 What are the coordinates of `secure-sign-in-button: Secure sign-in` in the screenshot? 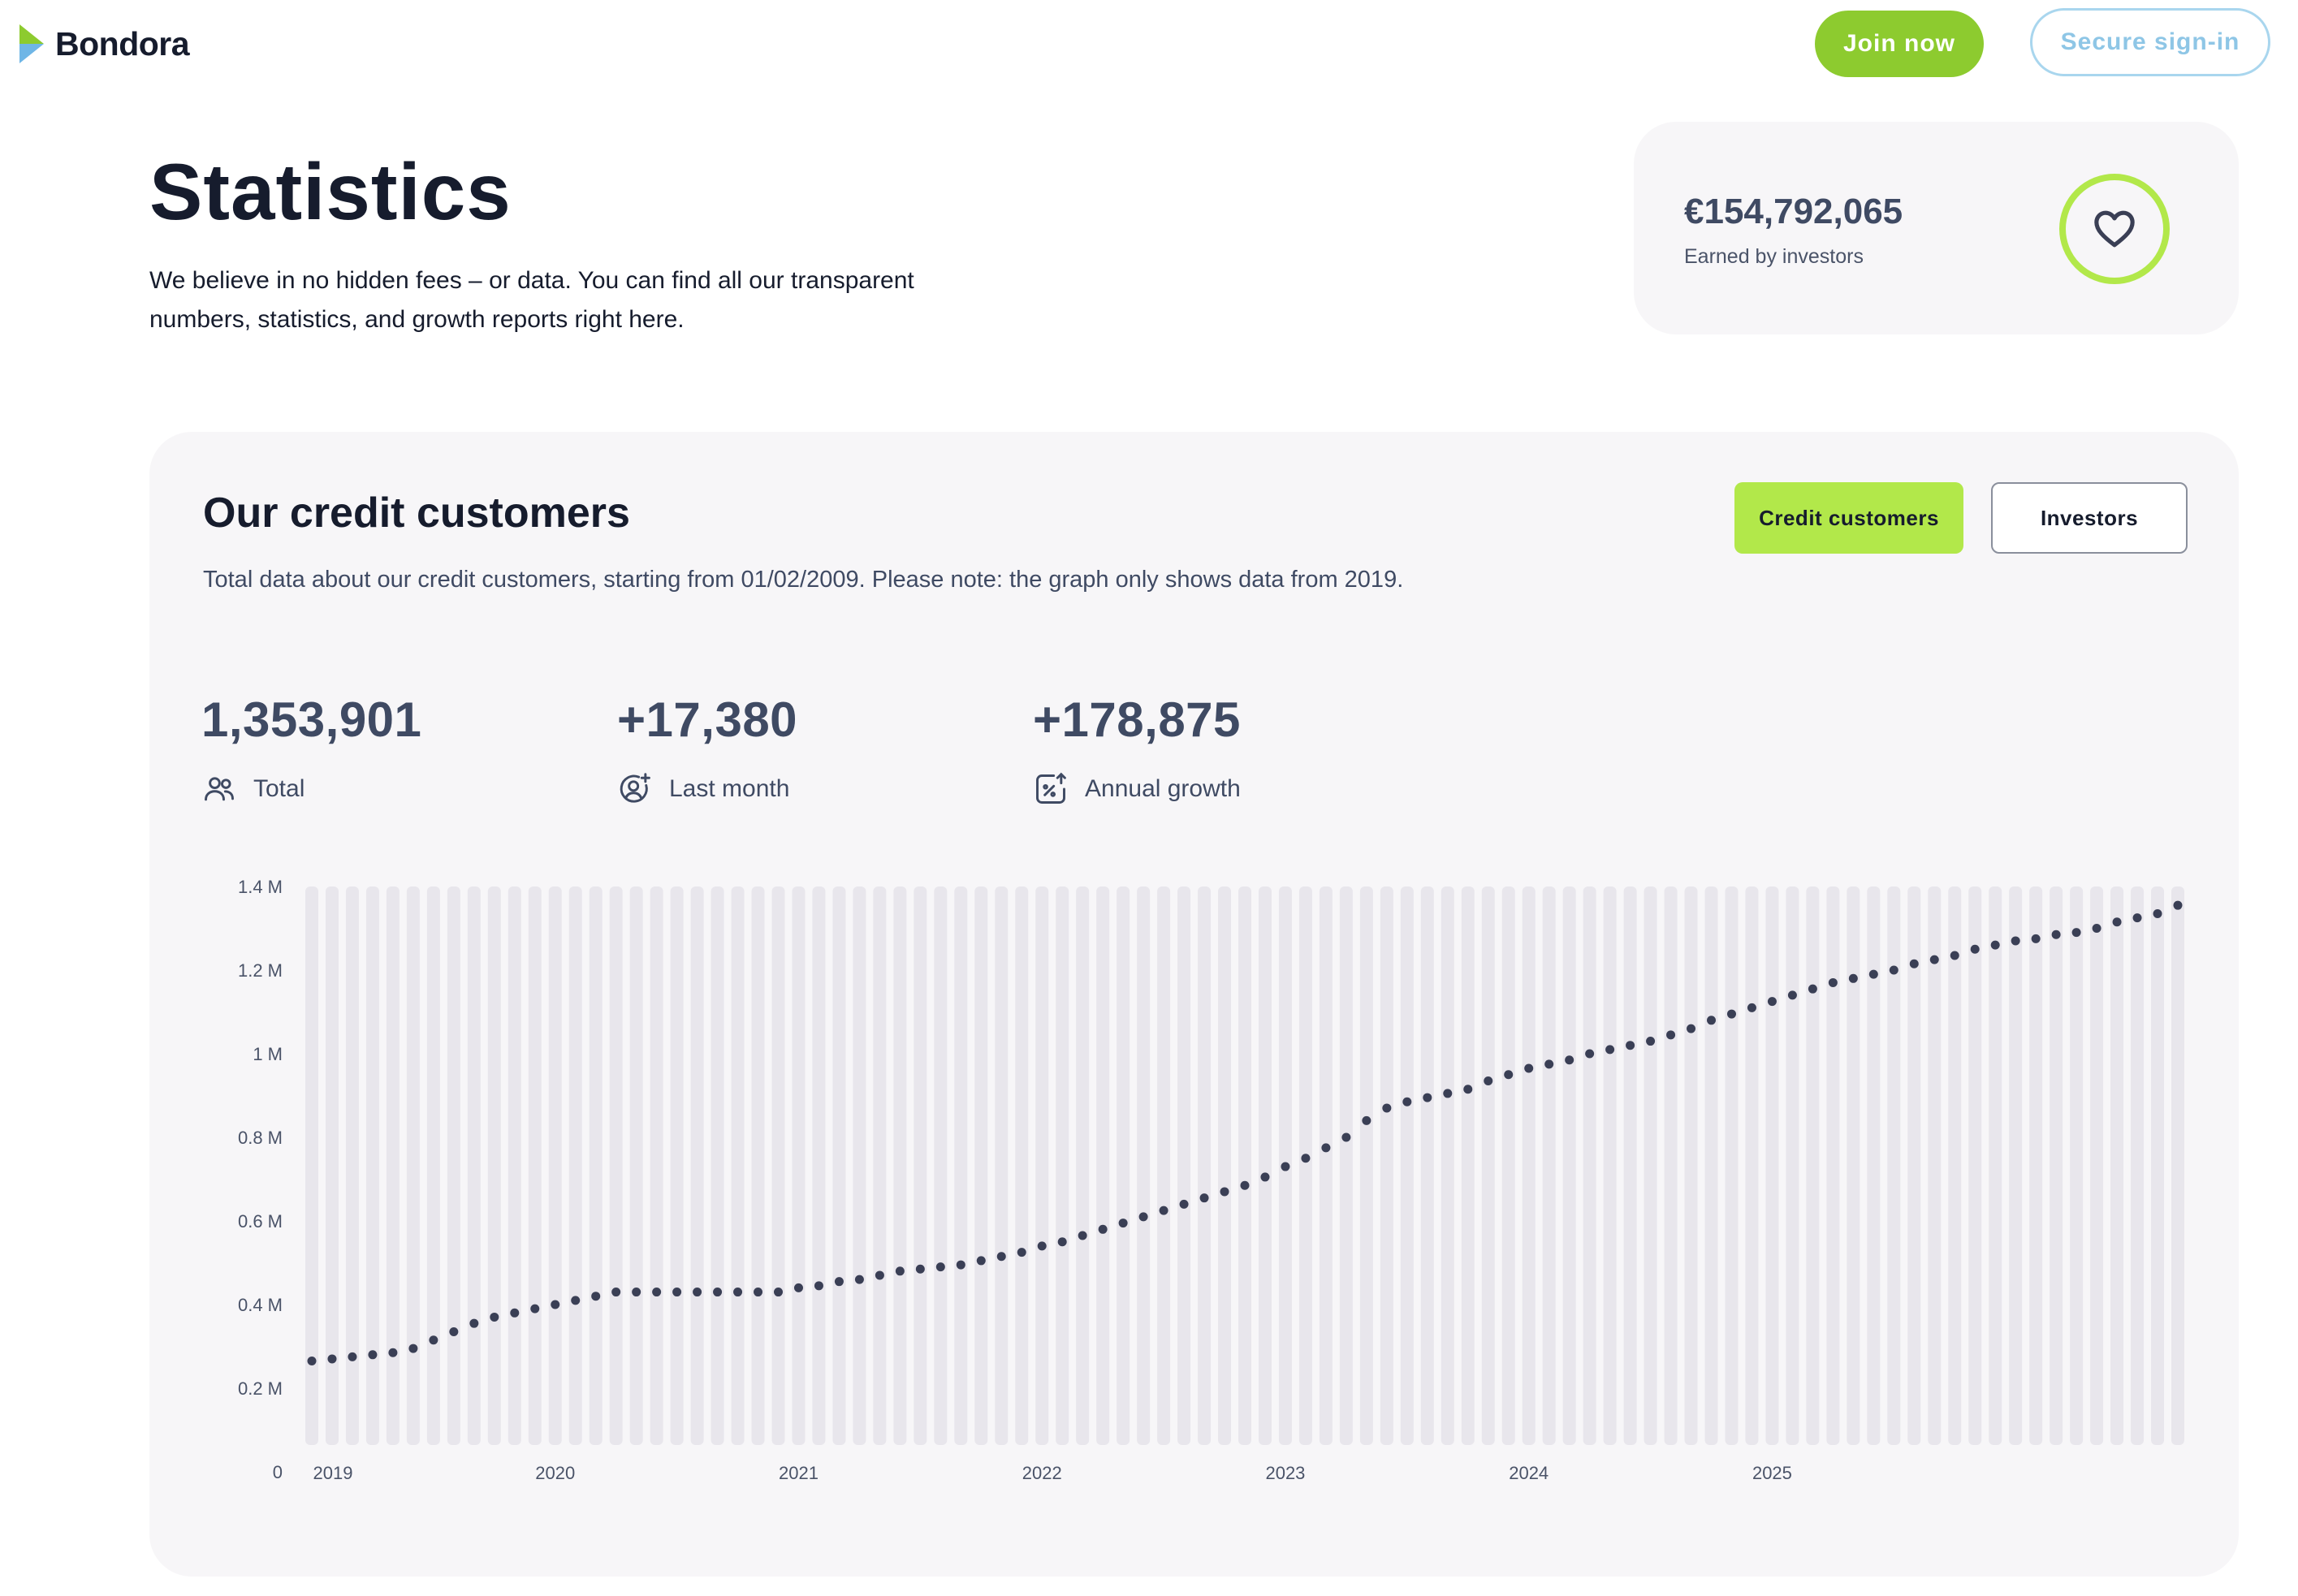 It's located at (2150, 42).